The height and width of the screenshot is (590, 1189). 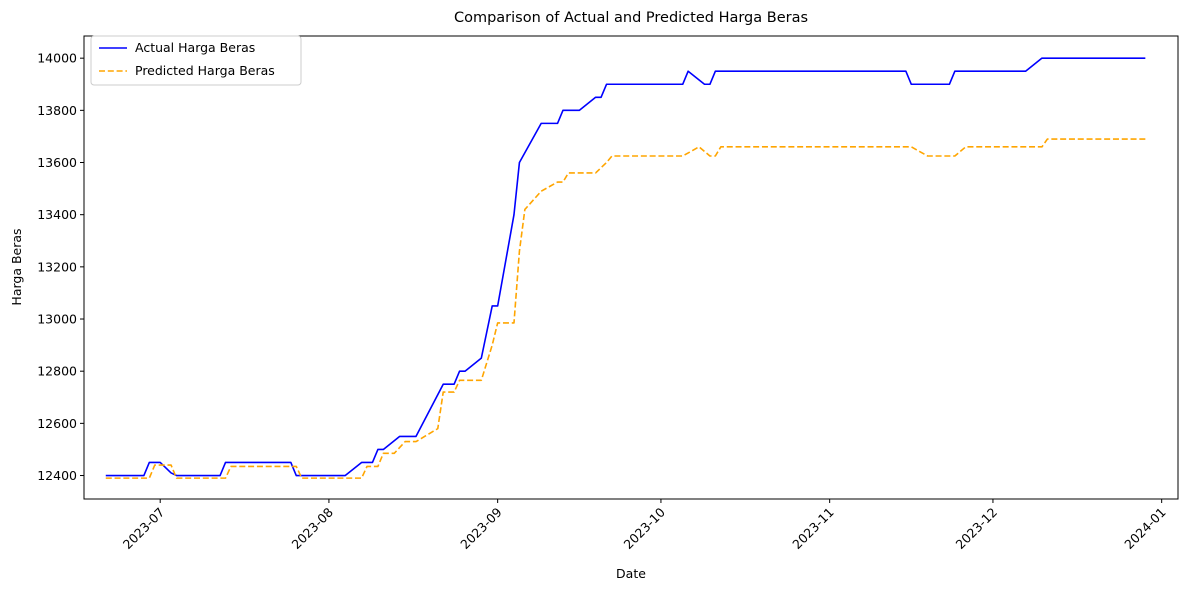 I want to click on y-tick-label: 12600, so click(x=57, y=423).